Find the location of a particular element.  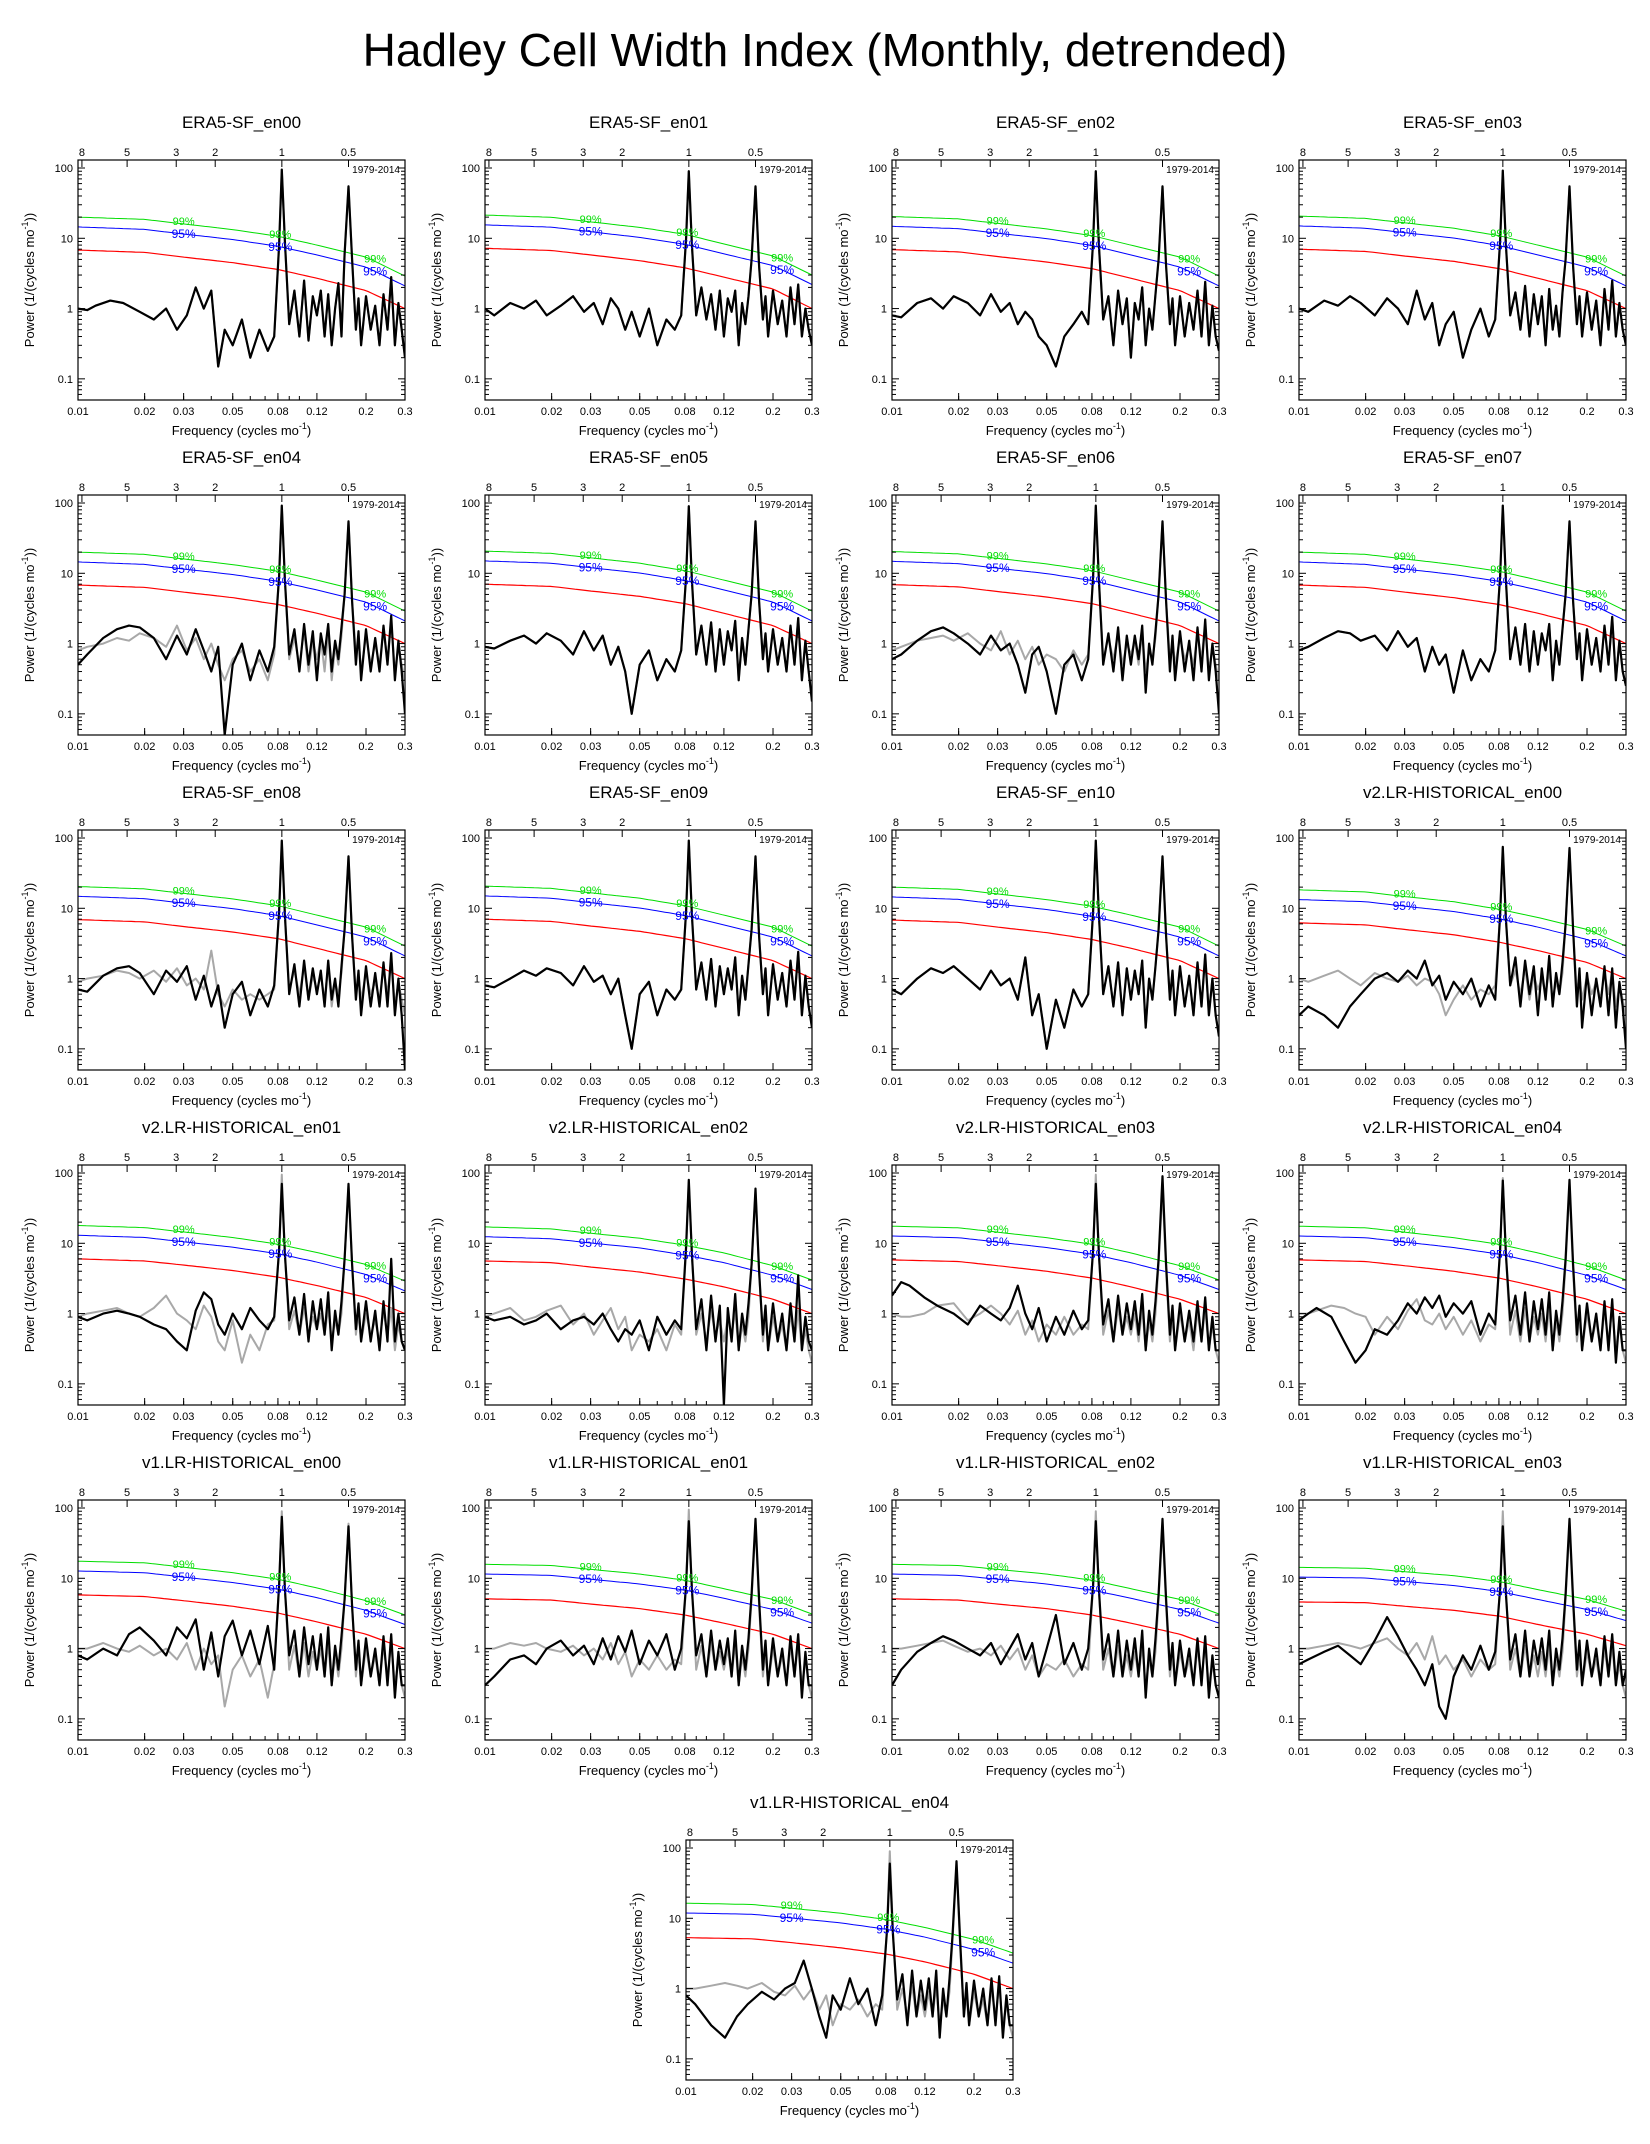

panel-title: ERA5-SF_en04 is located at coordinates (241, 457).